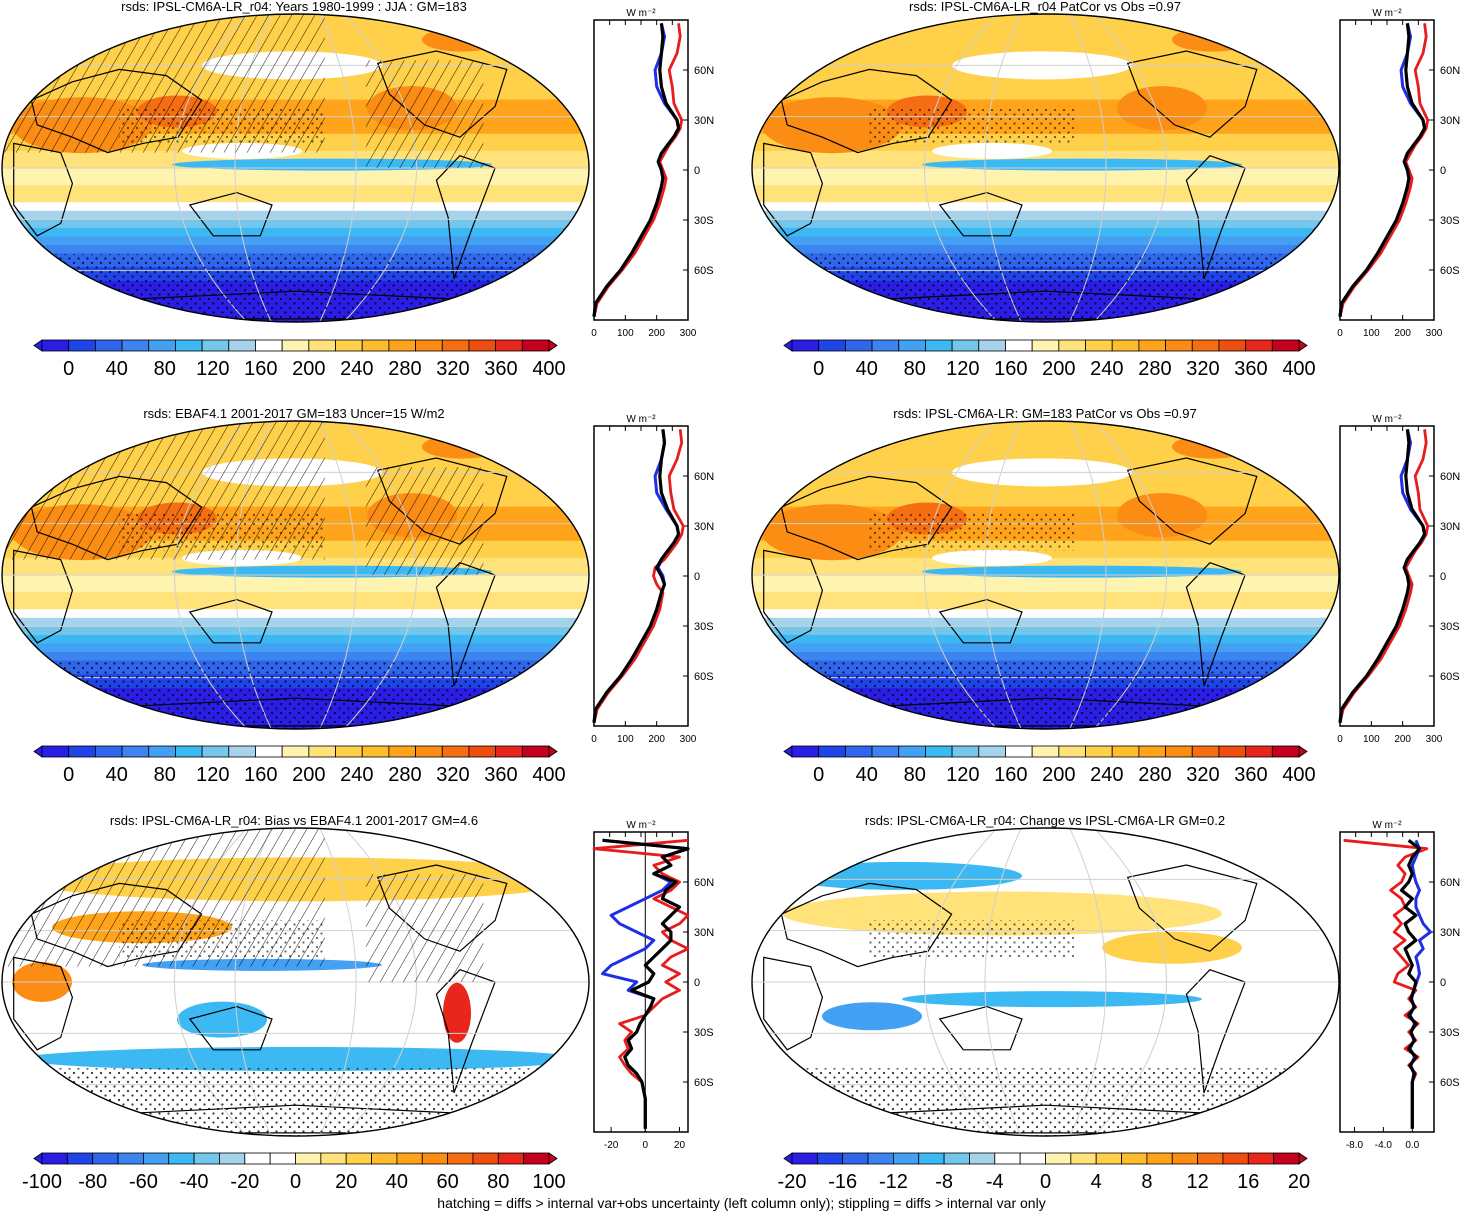 The width and height of the screenshot is (1483, 1215). Describe the element at coordinates (893, 1182) in the screenshot. I see `colorbar-tick-label: -12` at that location.